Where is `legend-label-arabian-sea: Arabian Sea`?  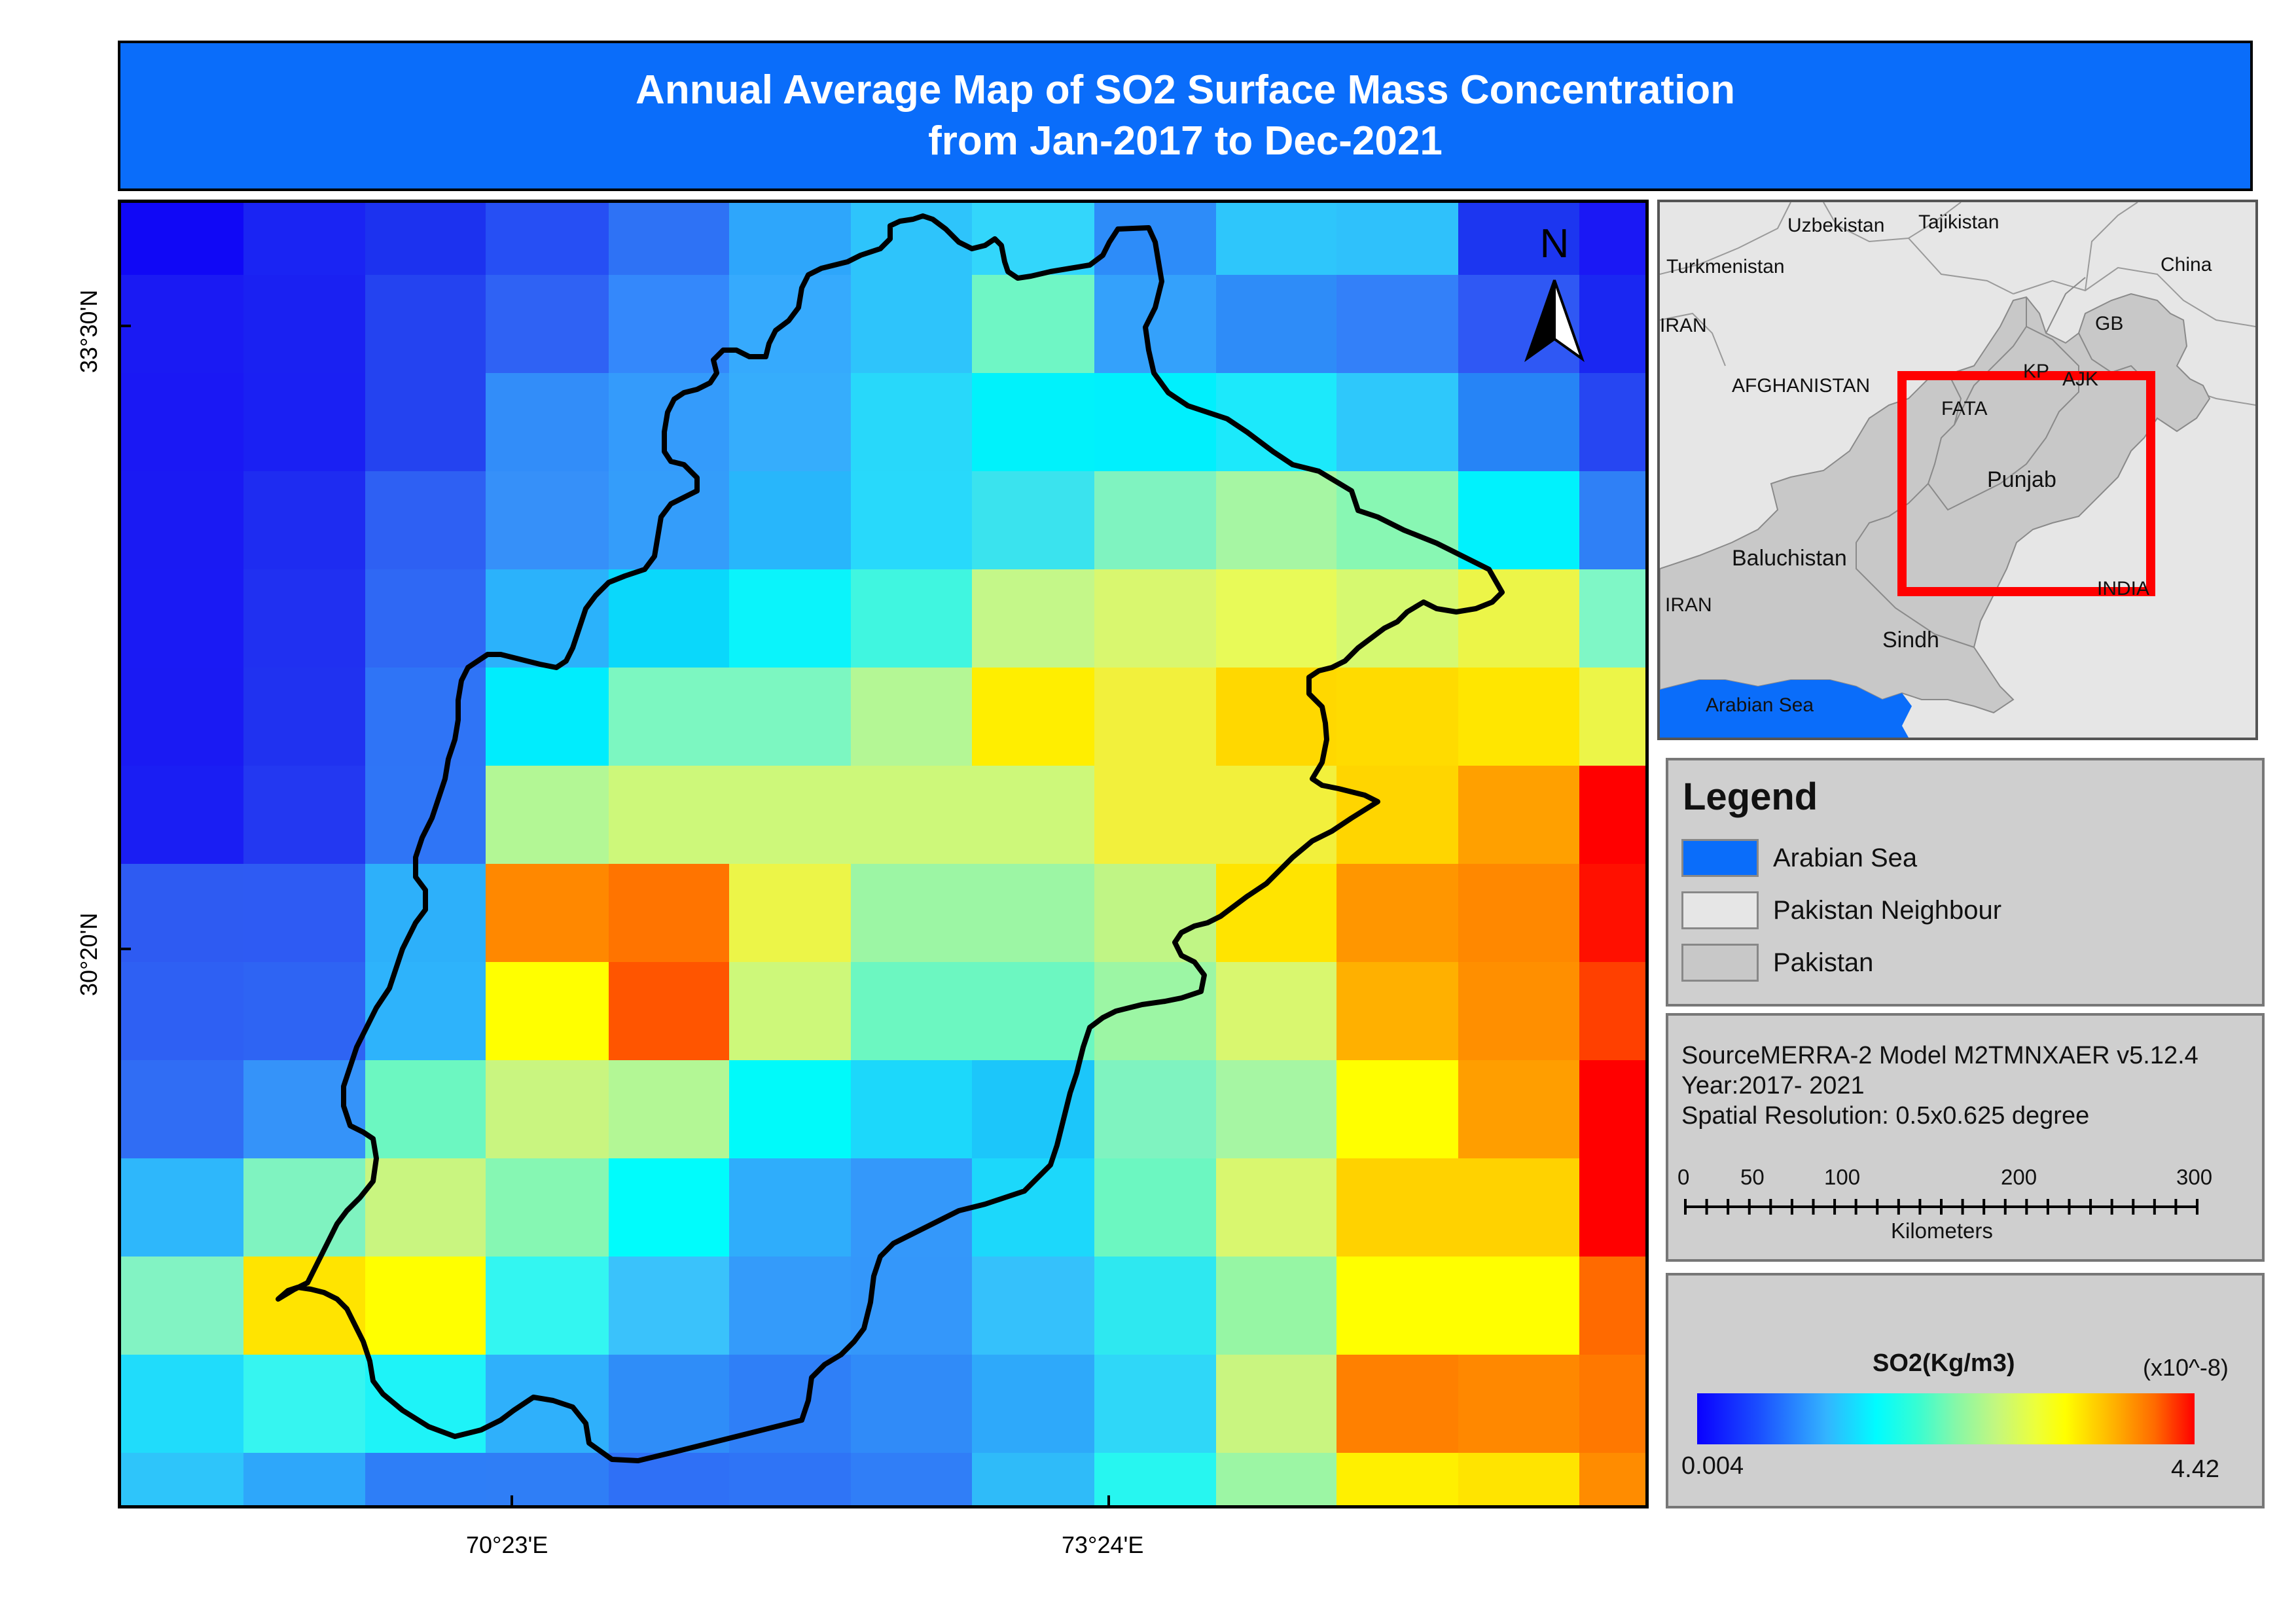 legend-label-arabian-sea: Arabian Sea is located at coordinates (1846, 857).